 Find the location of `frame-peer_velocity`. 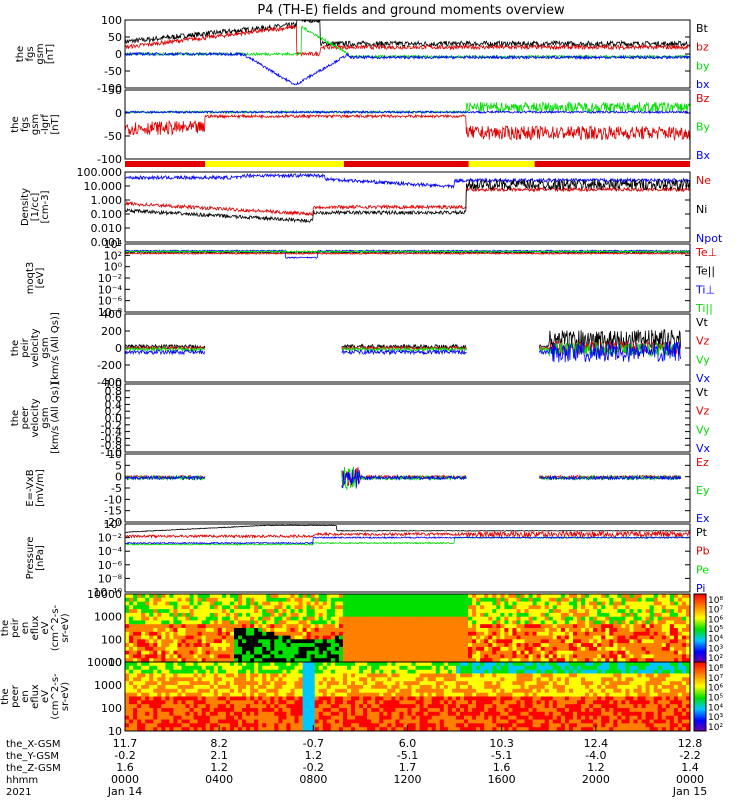

frame-peer_velocity is located at coordinates (407, 418).